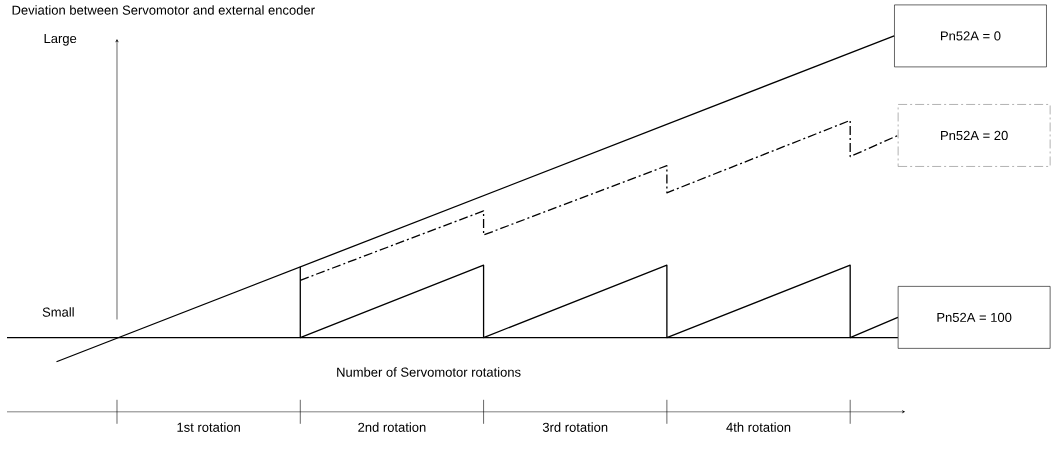 The height and width of the screenshot is (463, 1055). I want to click on x-axis-title: Number of Servomotor rotations, so click(429, 372).